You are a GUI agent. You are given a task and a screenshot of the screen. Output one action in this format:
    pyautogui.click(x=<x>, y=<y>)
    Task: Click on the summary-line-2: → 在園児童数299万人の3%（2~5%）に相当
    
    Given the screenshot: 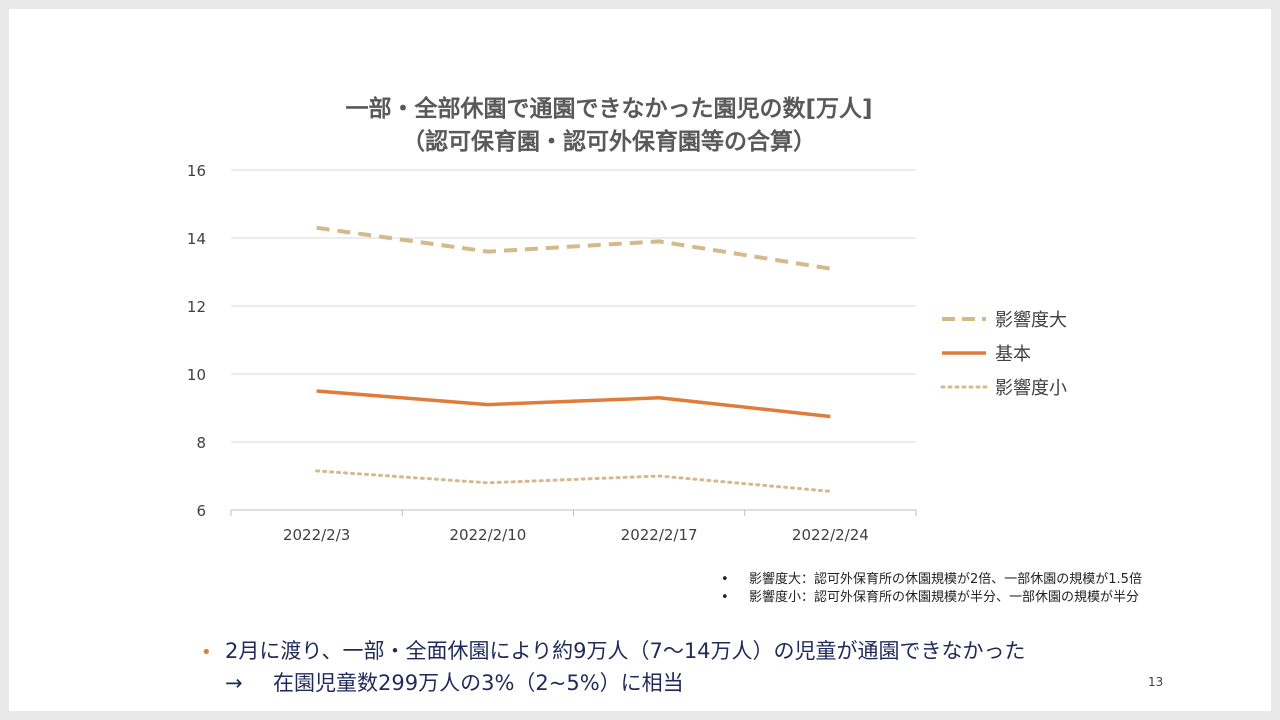 What is the action you would take?
    pyautogui.click(x=613, y=683)
    